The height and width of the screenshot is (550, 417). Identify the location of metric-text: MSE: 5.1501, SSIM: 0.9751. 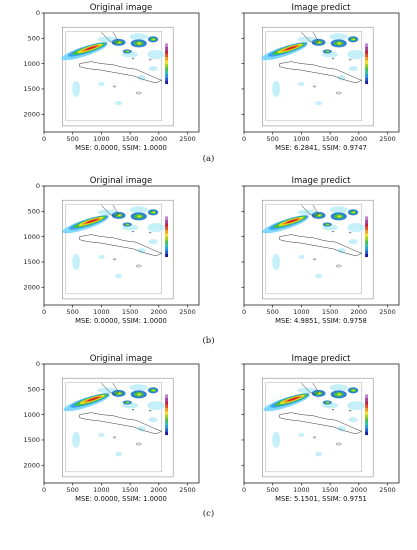
(321, 499).